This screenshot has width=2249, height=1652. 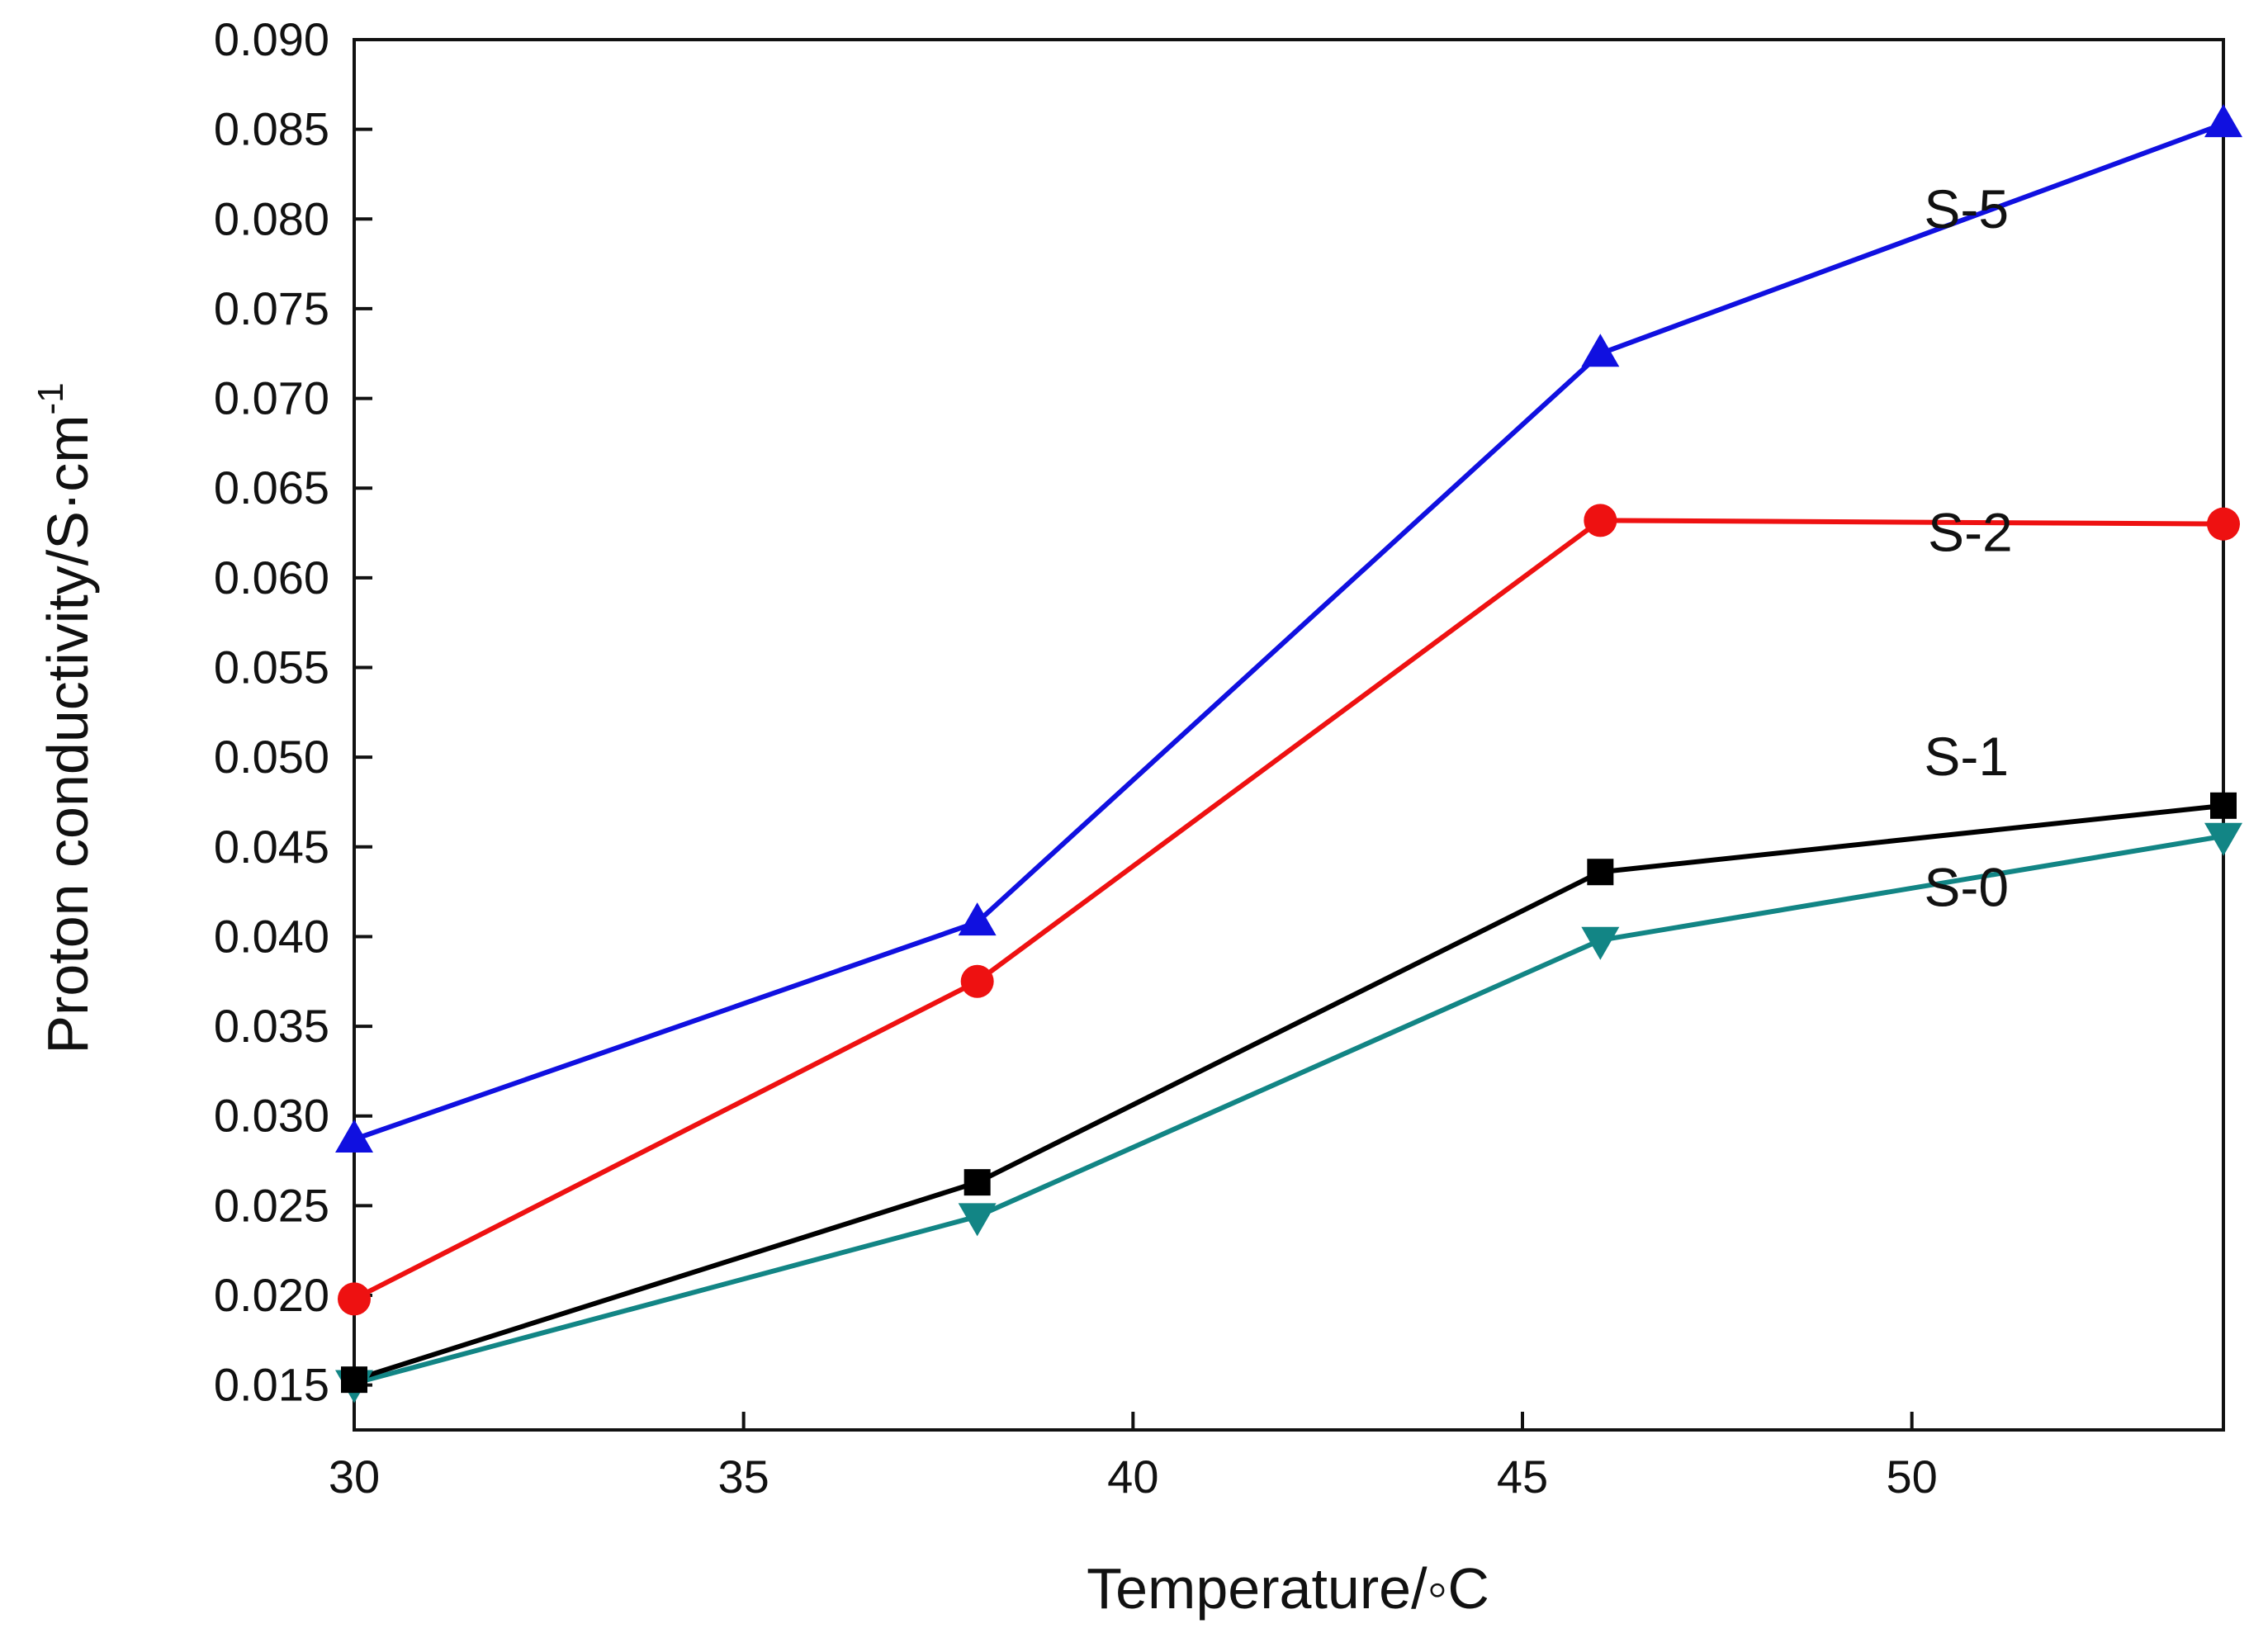 I want to click on y-tick-label: 0.030, so click(x=271, y=1116).